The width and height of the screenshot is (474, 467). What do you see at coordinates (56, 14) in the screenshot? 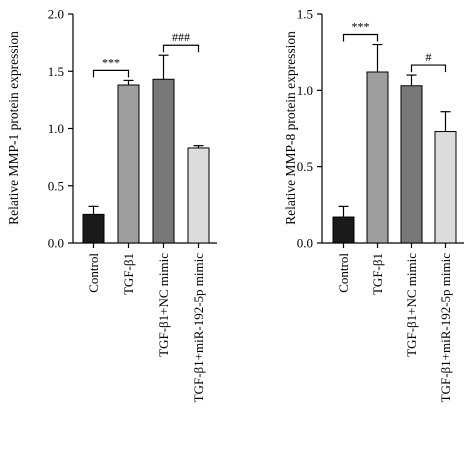
I see `y-tick-label: 2.0` at bounding box center [56, 14].